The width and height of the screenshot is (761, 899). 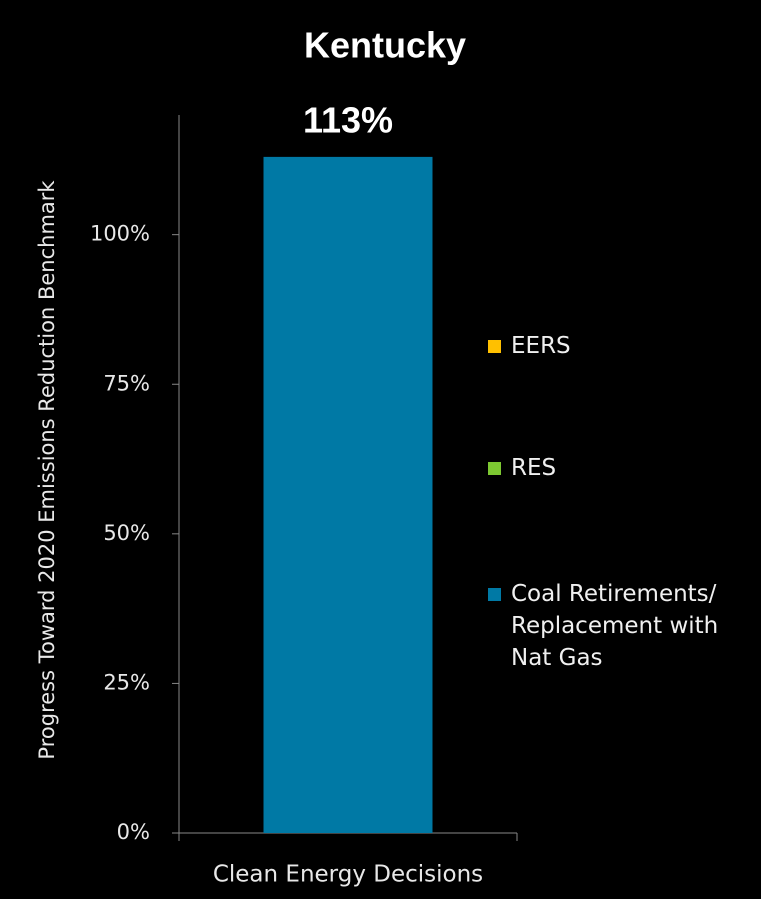 I want to click on data-label: 113%, so click(x=348, y=119).